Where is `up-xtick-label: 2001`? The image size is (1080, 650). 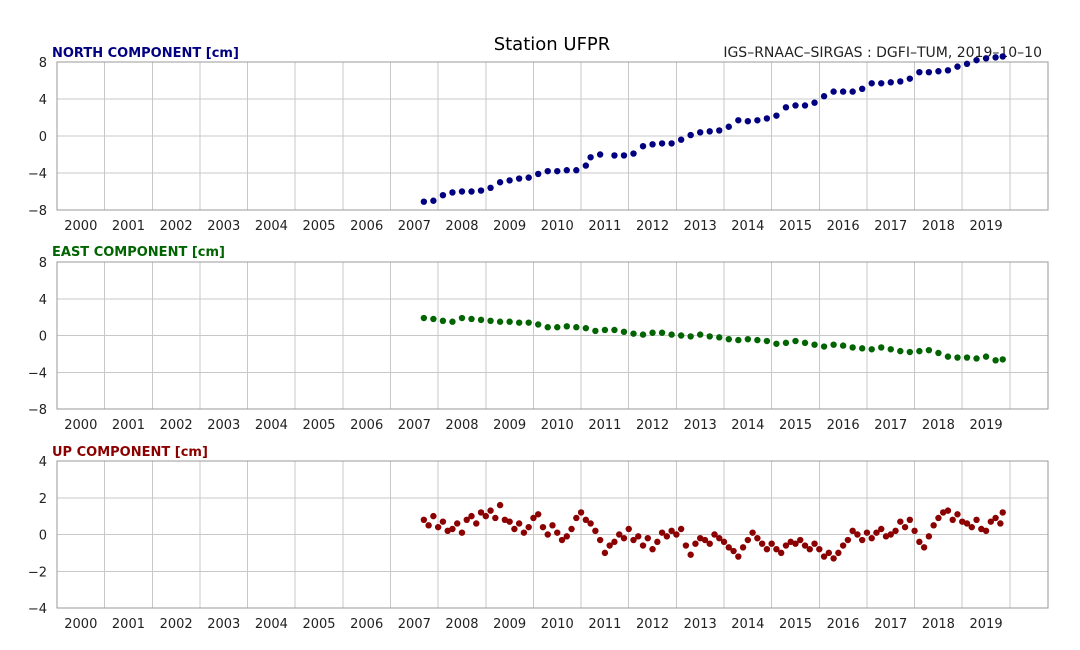 up-xtick-label: 2001 is located at coordinates (128, 624).